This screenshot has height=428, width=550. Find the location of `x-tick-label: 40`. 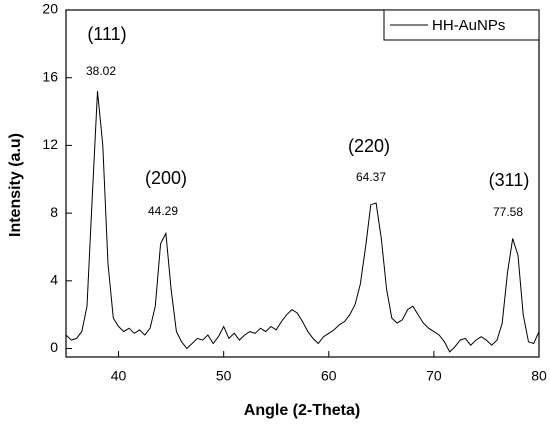

x-tick-label: 40 is located at coordinates (119, 376).